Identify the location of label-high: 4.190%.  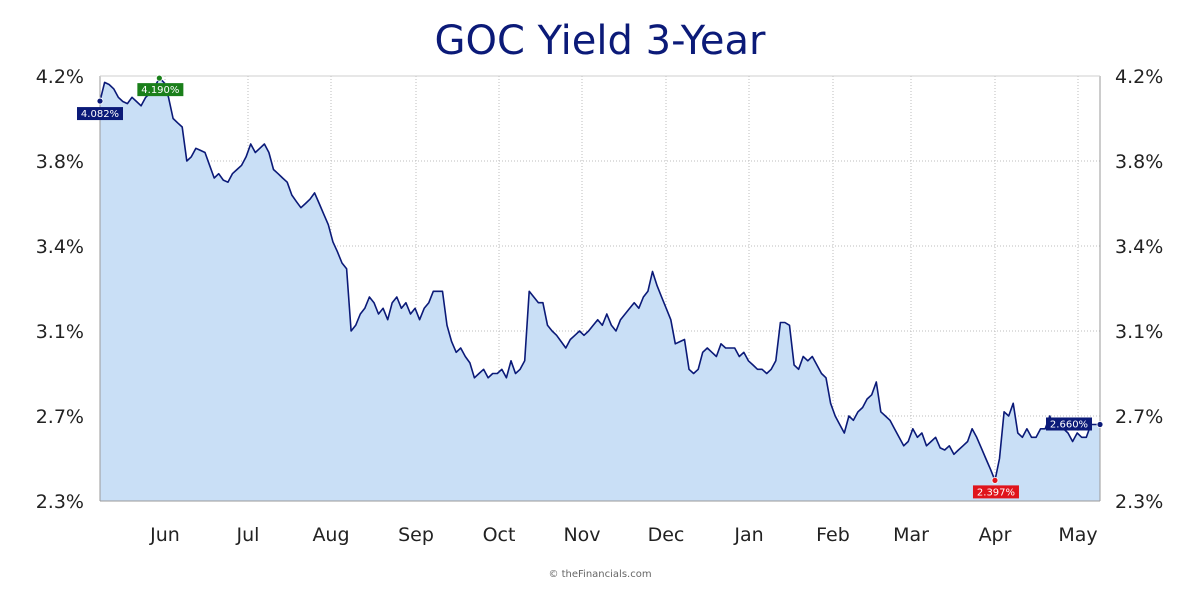
(160, 90).